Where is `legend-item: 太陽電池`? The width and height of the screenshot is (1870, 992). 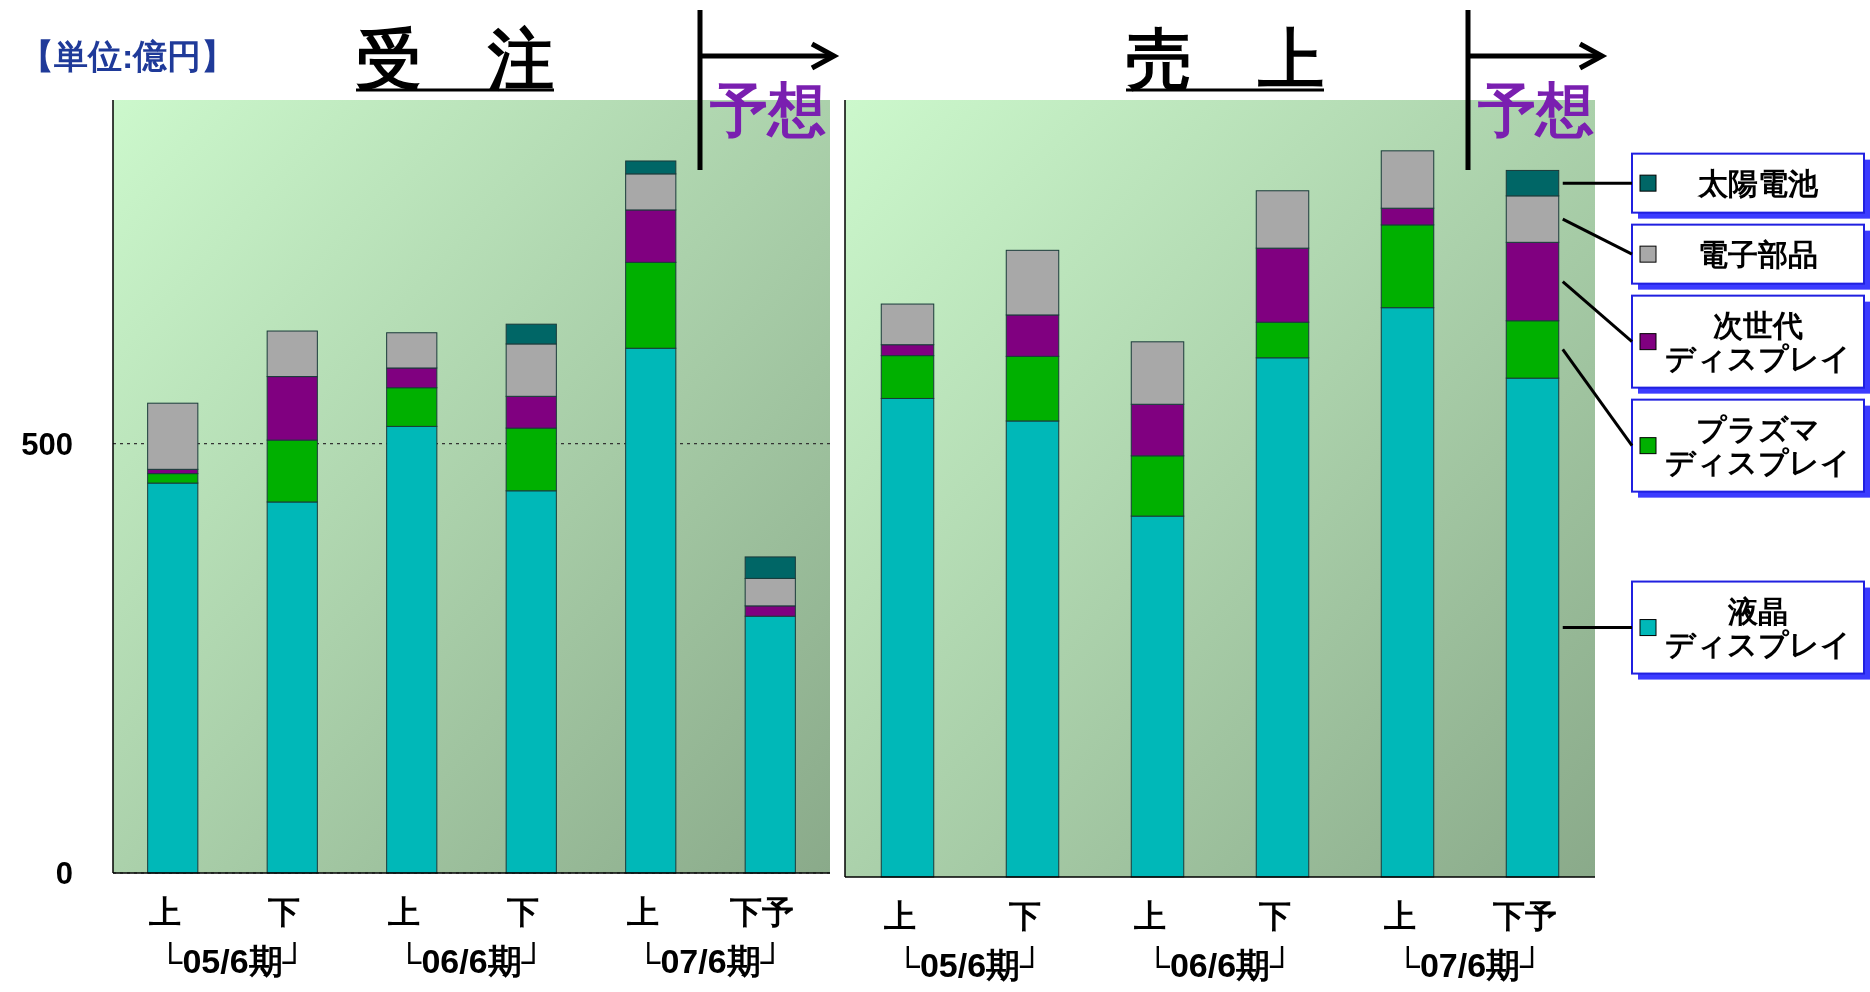
legend-item: 太陽電池 is located at coordinates (1716, 185).